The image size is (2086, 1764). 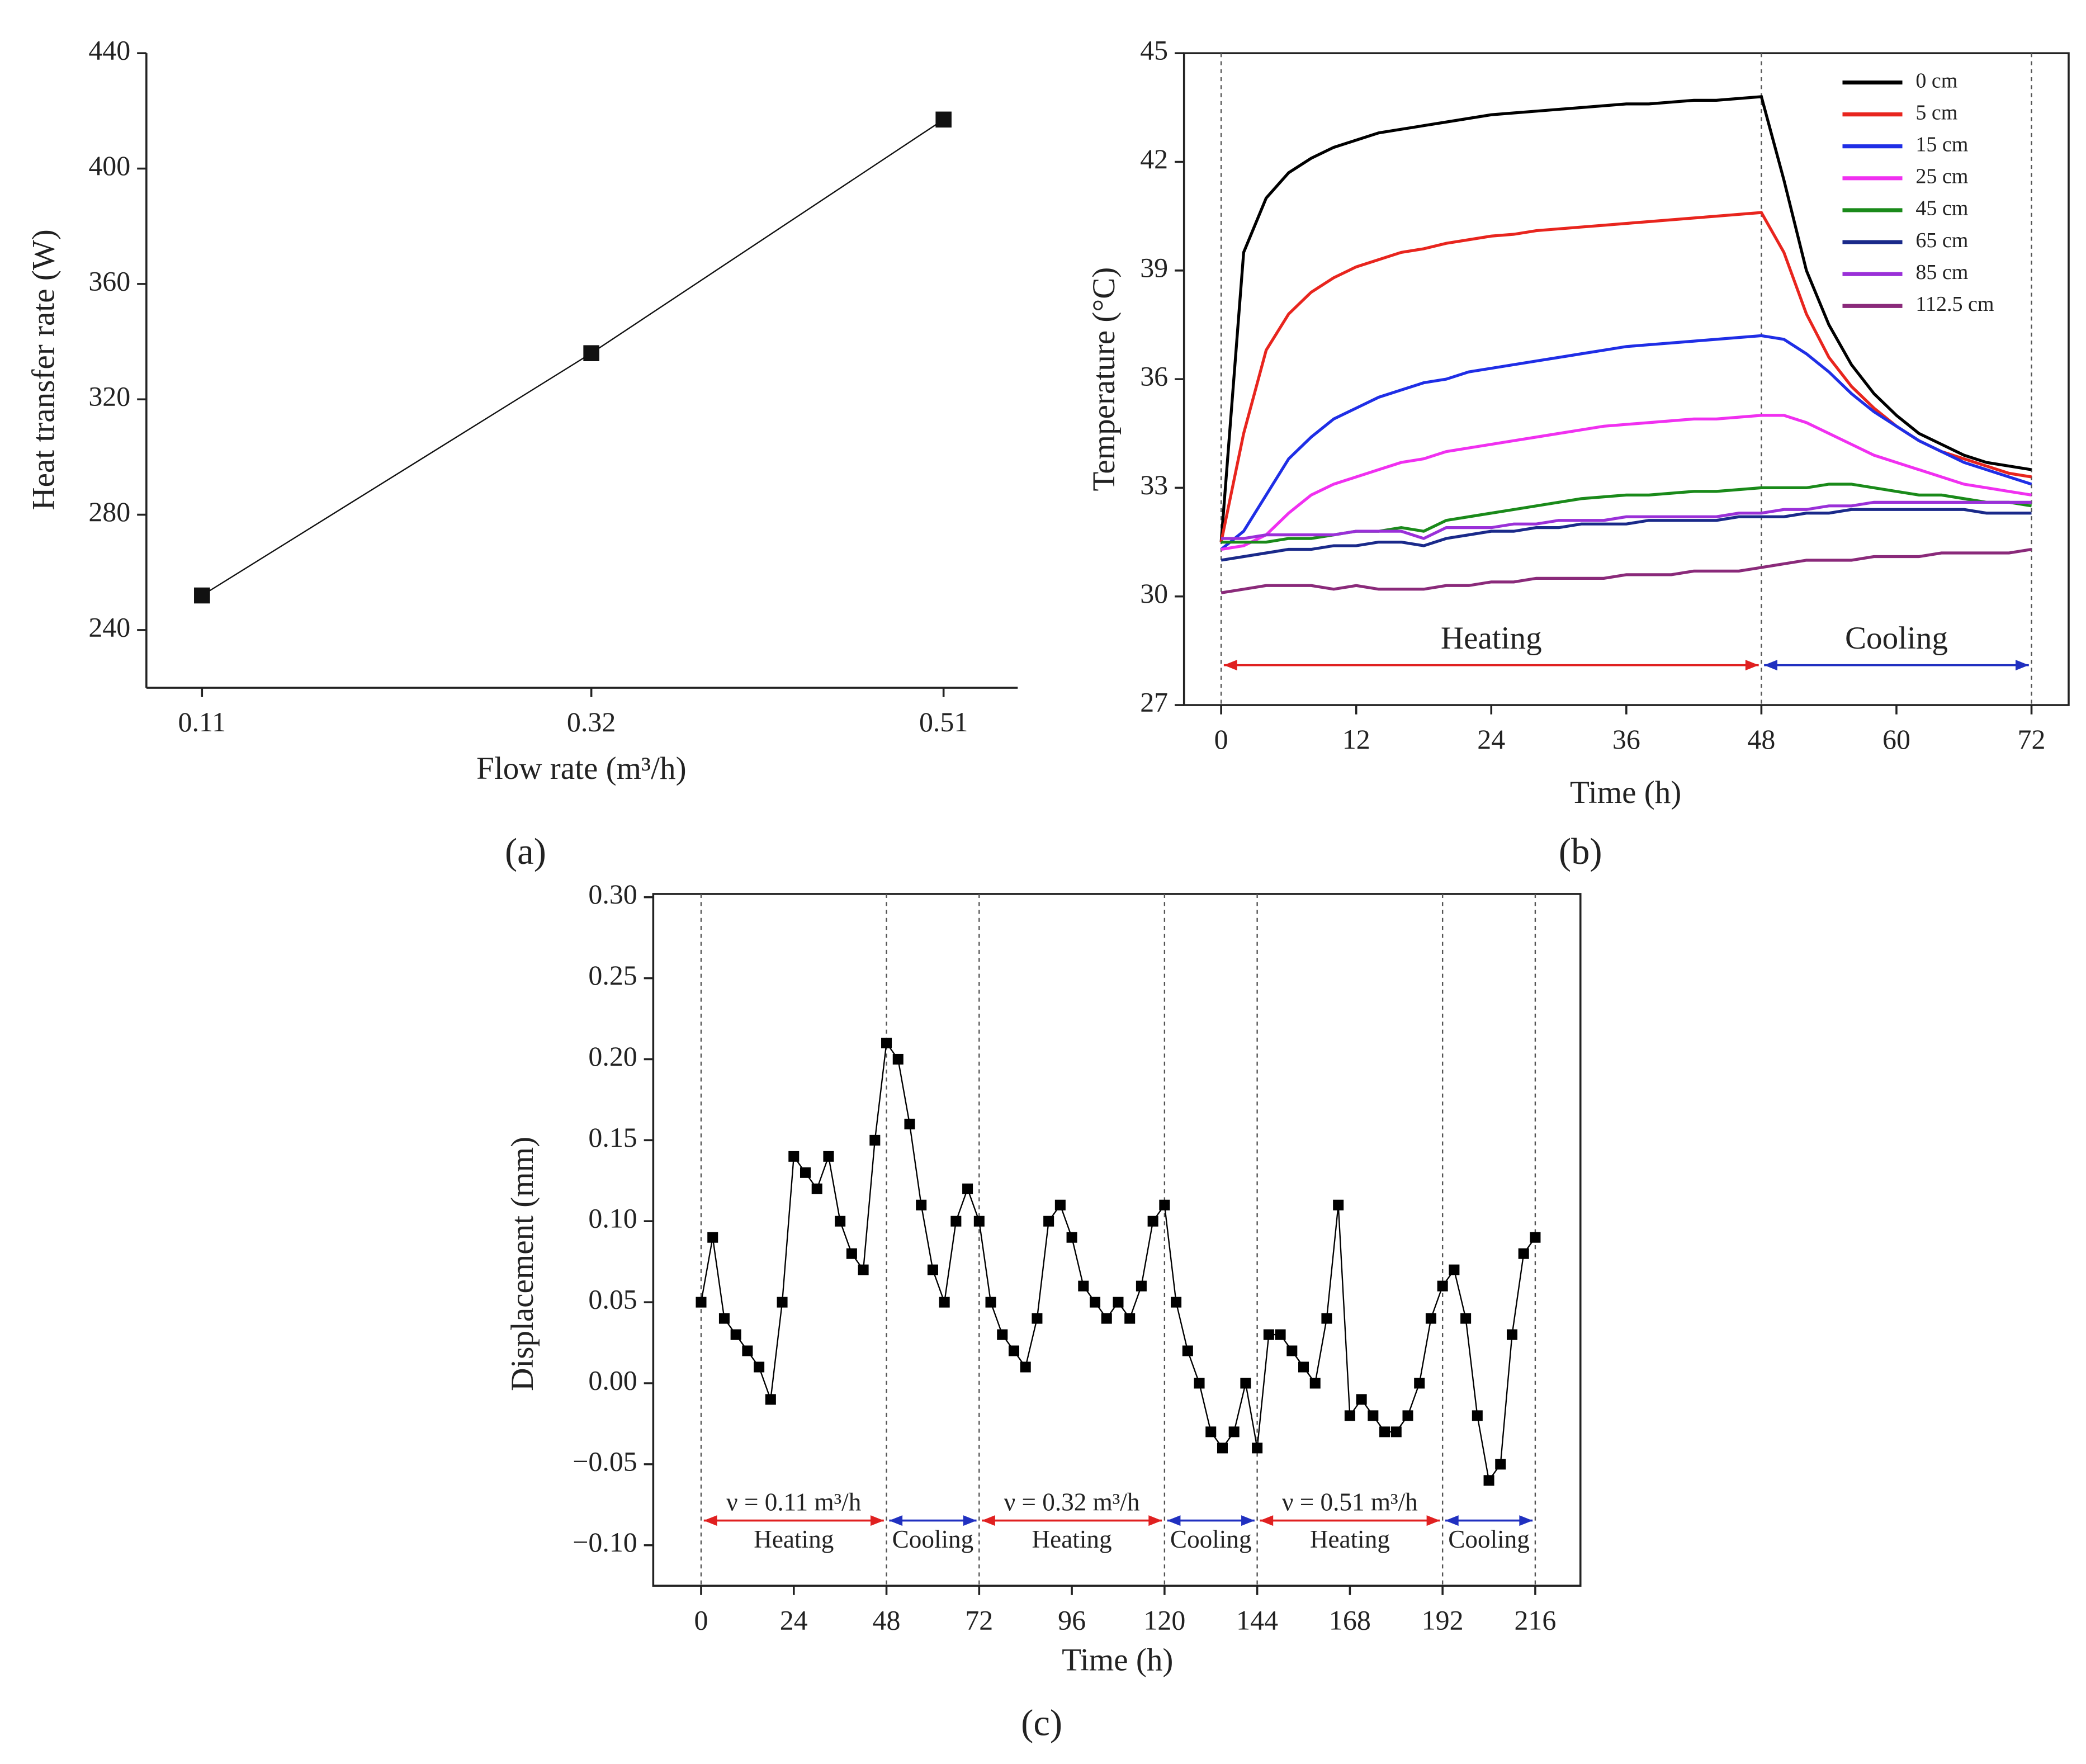 I want to click on legend-label: 45 cm, so click(x=1941, y=208).